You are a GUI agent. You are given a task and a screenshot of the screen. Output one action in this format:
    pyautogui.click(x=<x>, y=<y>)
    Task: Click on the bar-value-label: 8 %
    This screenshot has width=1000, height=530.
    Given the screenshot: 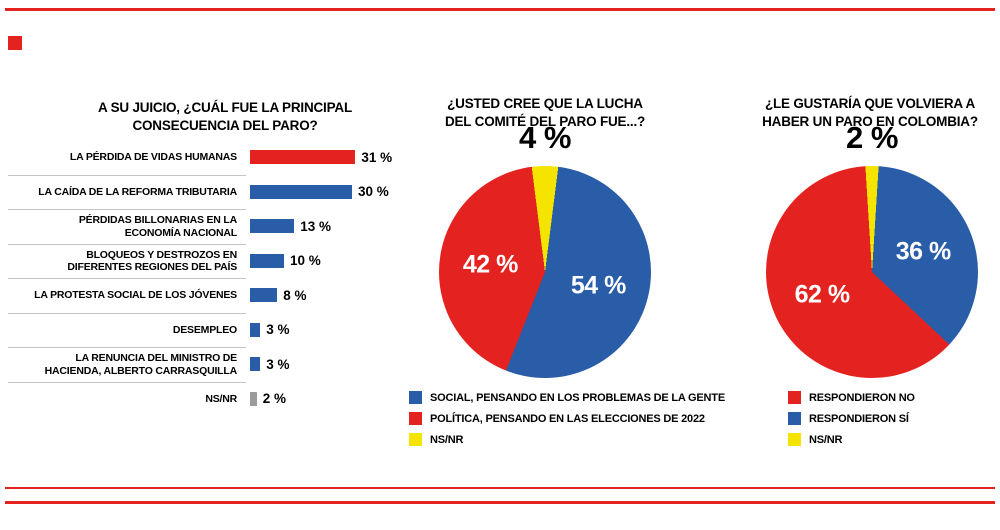 What is the action you would take?
    pyautogui.click(x=295, y=295)
    